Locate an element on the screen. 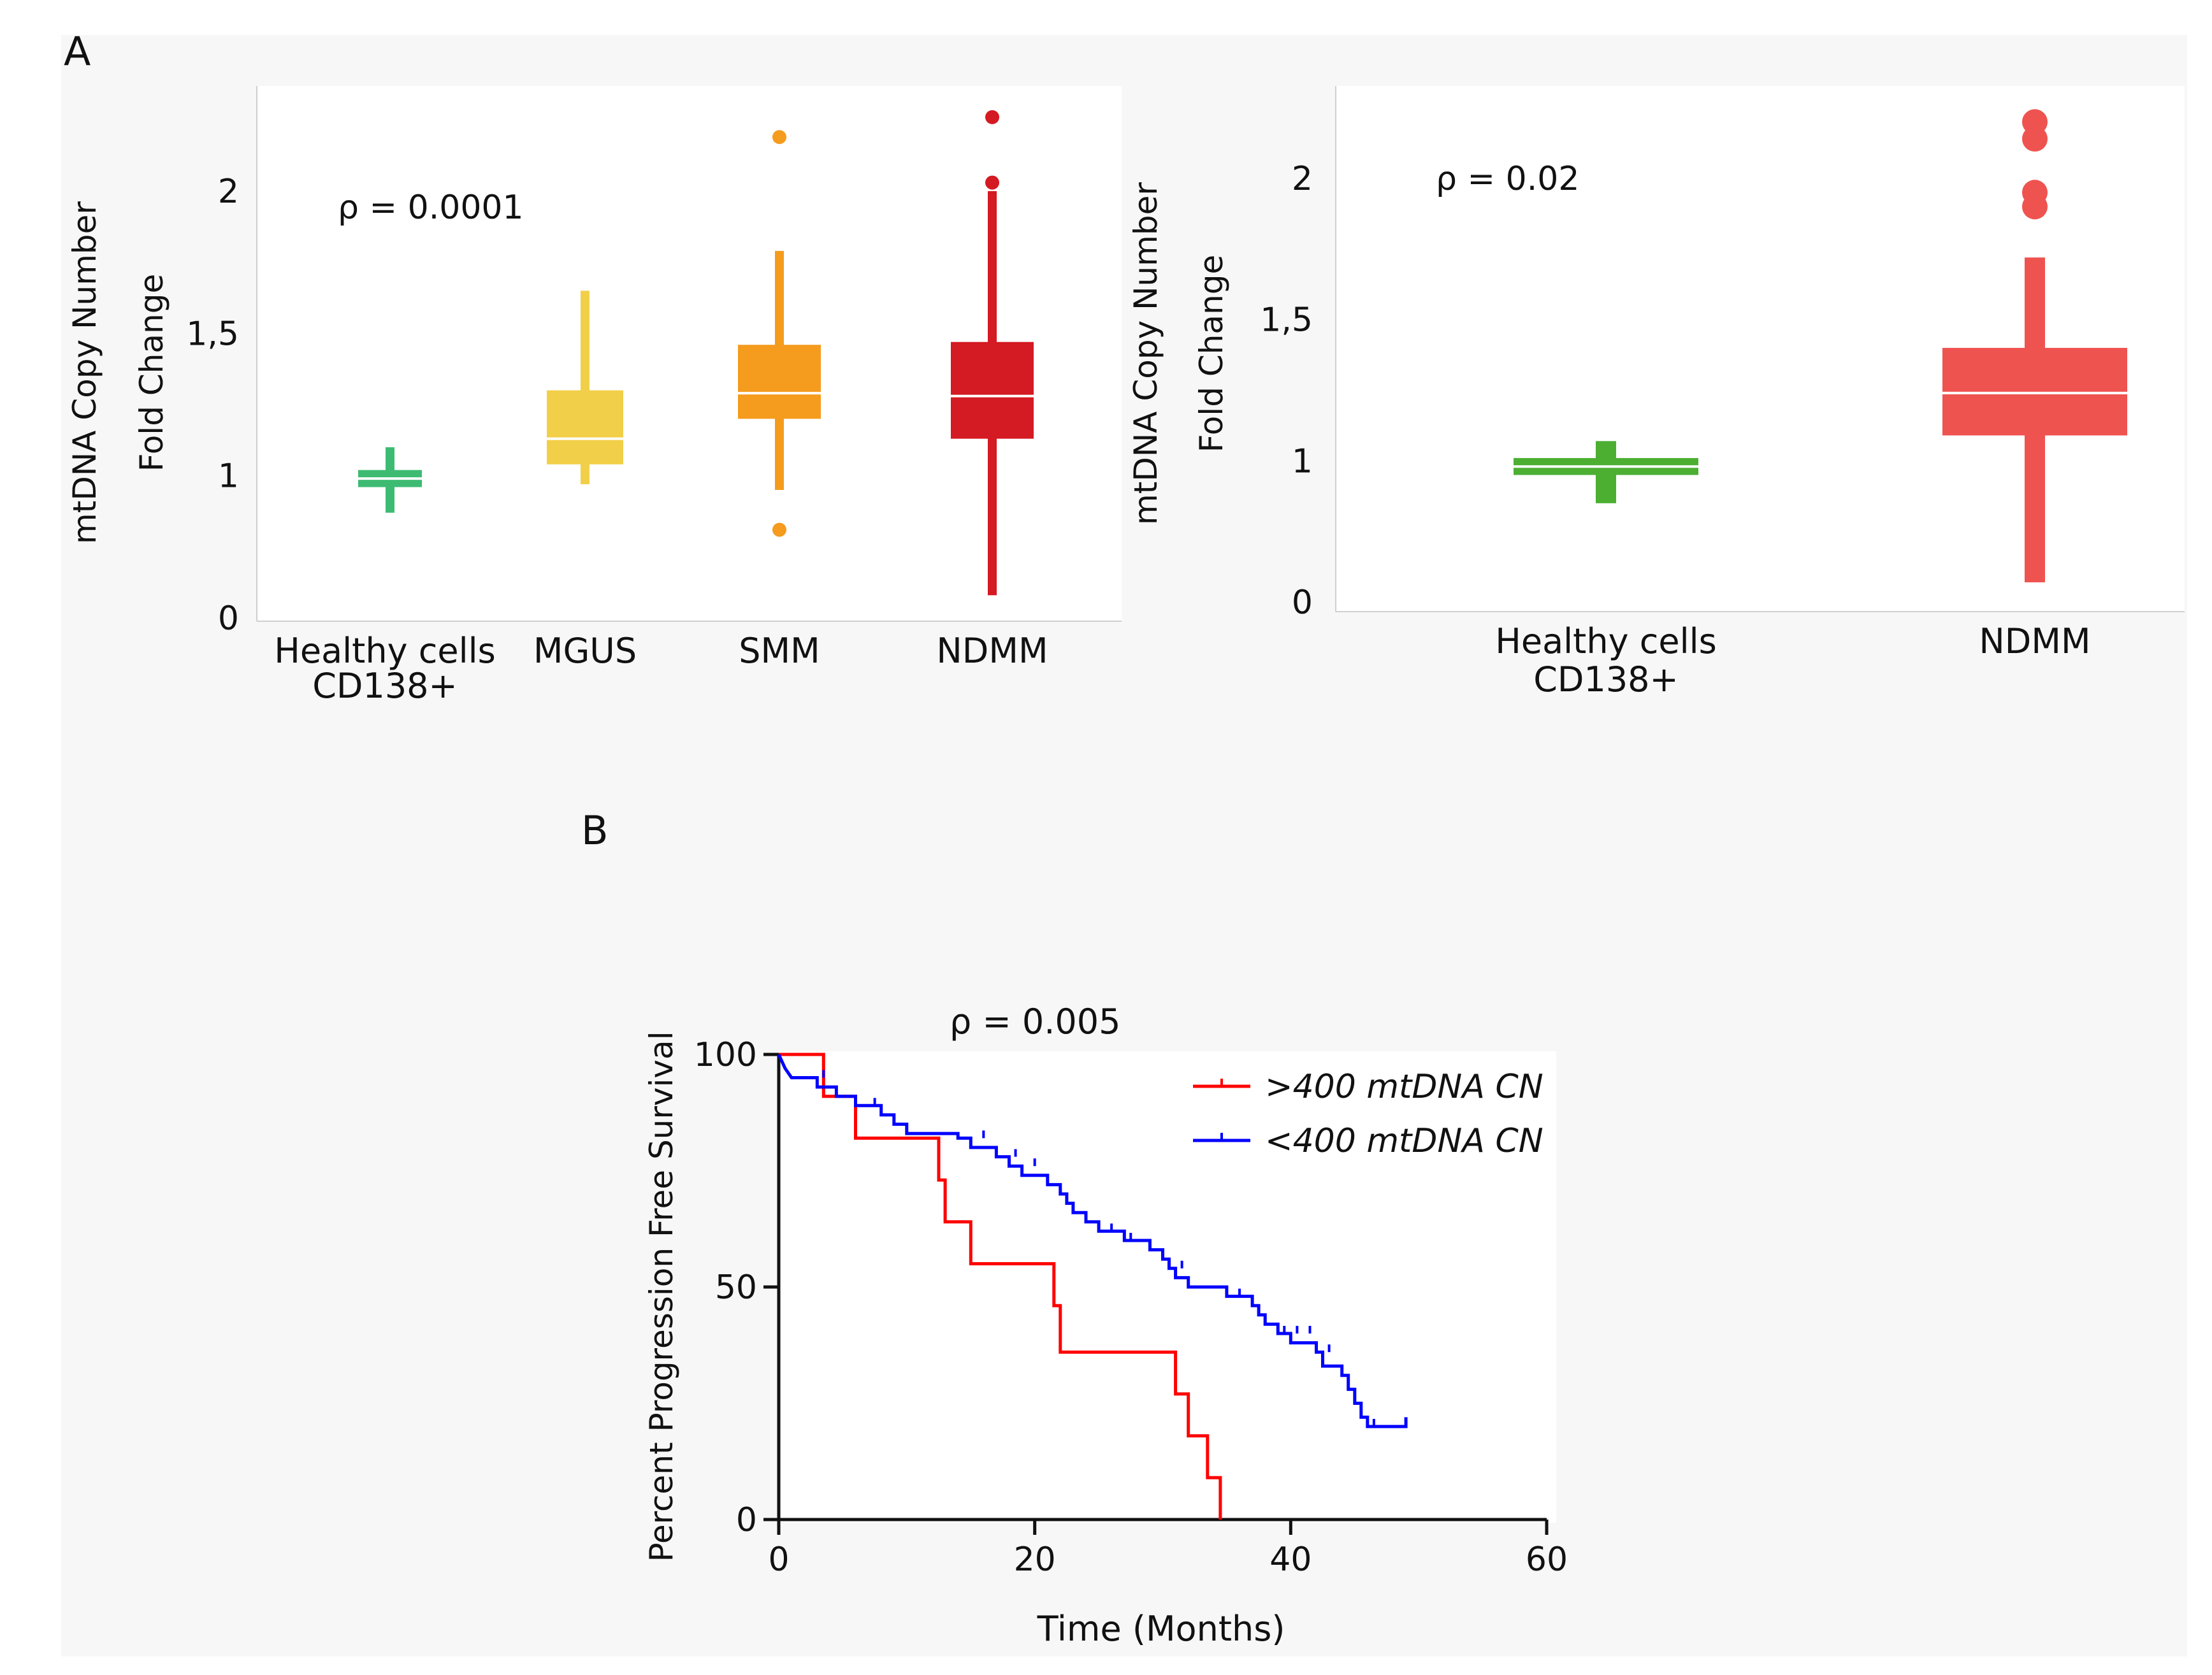 The width and height of the screenshot is (2212, 1675). p-value-annotation: ρ = 0.005 is located at coordinates (1035, 1022).